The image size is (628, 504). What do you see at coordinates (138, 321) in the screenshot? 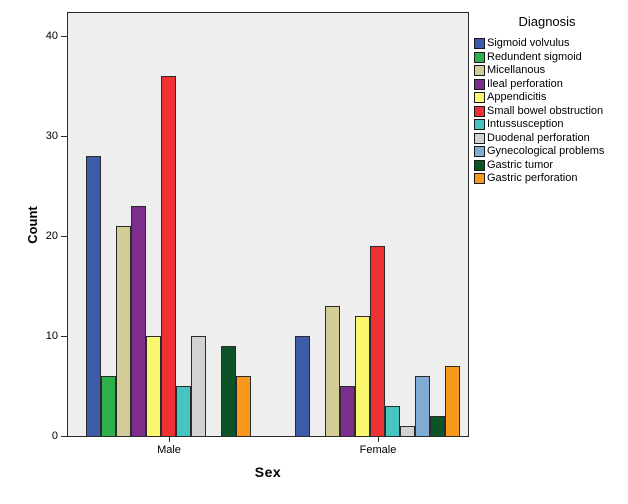
I see `bar-male-ileal-perforation` at bounding box center [138, 321].